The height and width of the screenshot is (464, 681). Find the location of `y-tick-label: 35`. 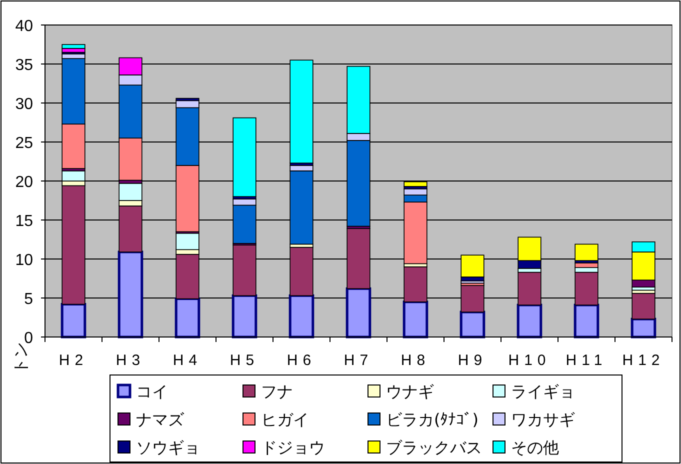

y-tick-label: 35 is located at coordinates (24, 65).